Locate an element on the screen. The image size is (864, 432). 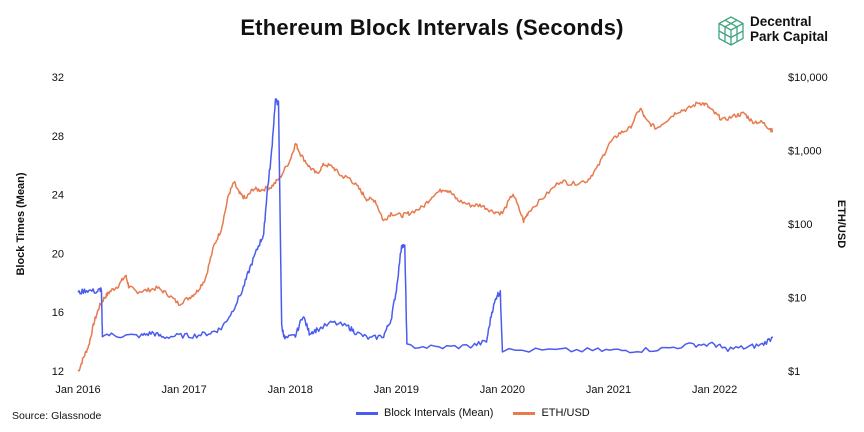
right-tick-label: $1,000 is located at coordinates (805, 152).